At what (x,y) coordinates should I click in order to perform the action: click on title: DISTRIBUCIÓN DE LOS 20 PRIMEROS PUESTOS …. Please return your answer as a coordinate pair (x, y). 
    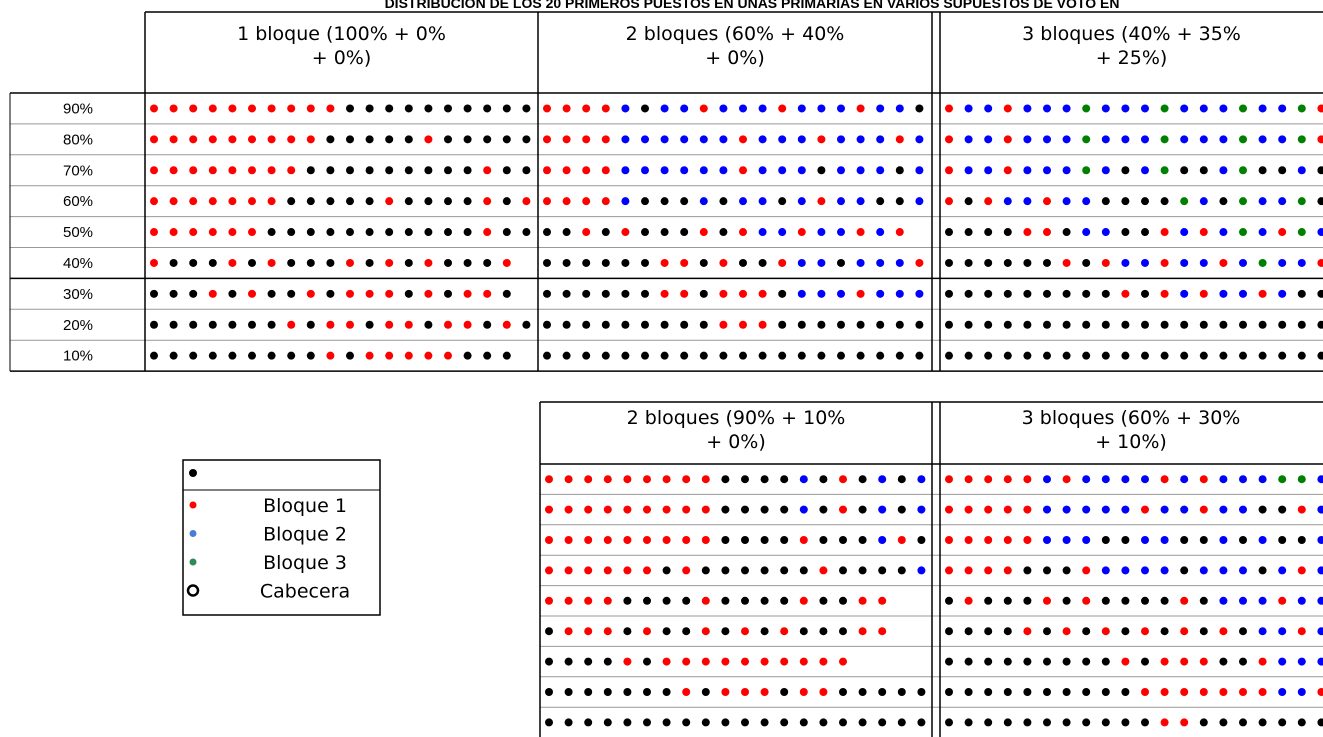
    Looking at the image, I should click on (752, 5).